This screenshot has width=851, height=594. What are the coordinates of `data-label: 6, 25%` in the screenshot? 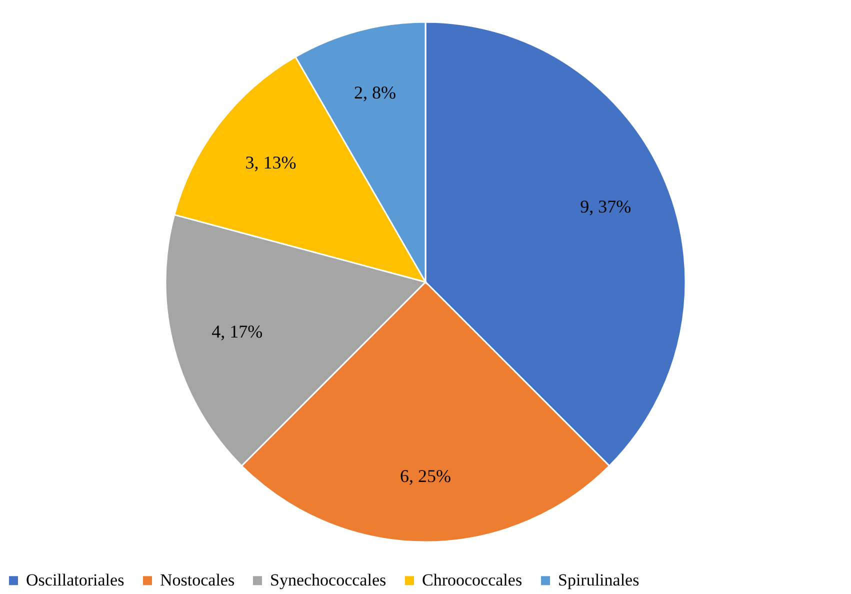 It's located at (425, 476).